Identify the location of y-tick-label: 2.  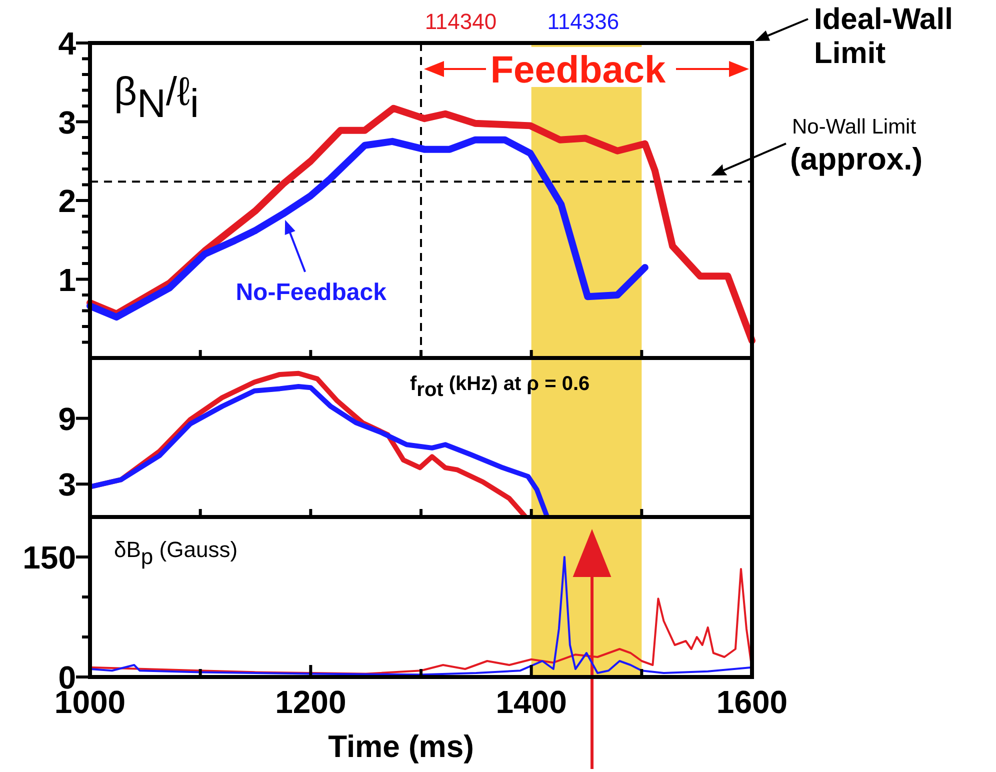
(67, 201).